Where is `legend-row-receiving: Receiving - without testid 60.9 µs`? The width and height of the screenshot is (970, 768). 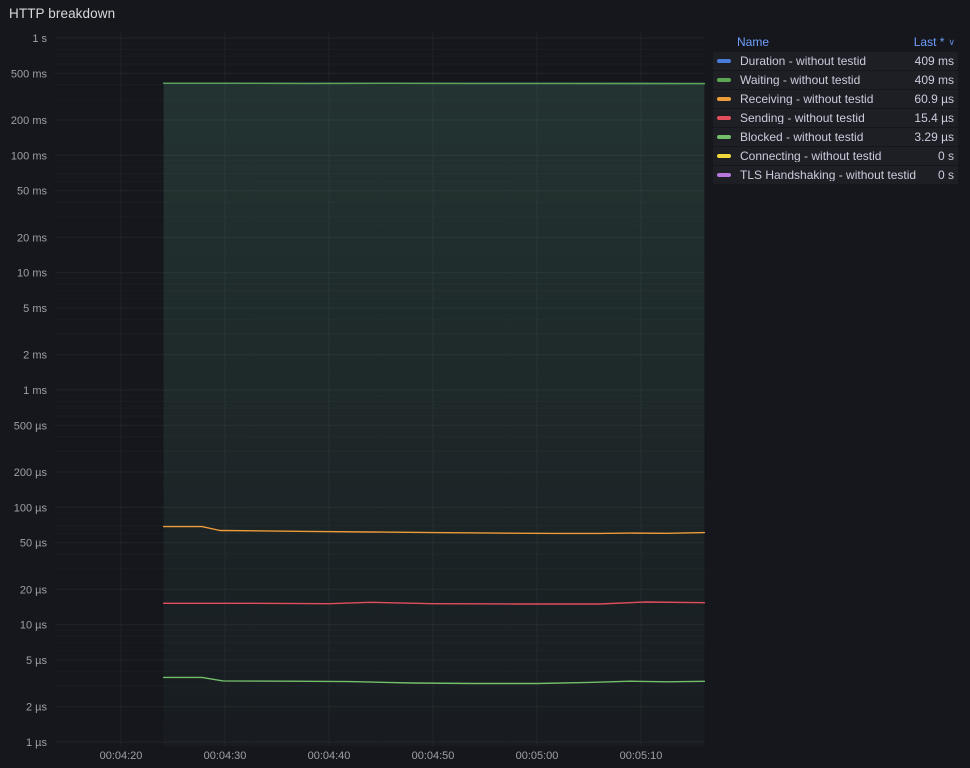
legend-row-receiving: Receiving - without testid 60.9 µs is located at coordinates (835, 99).